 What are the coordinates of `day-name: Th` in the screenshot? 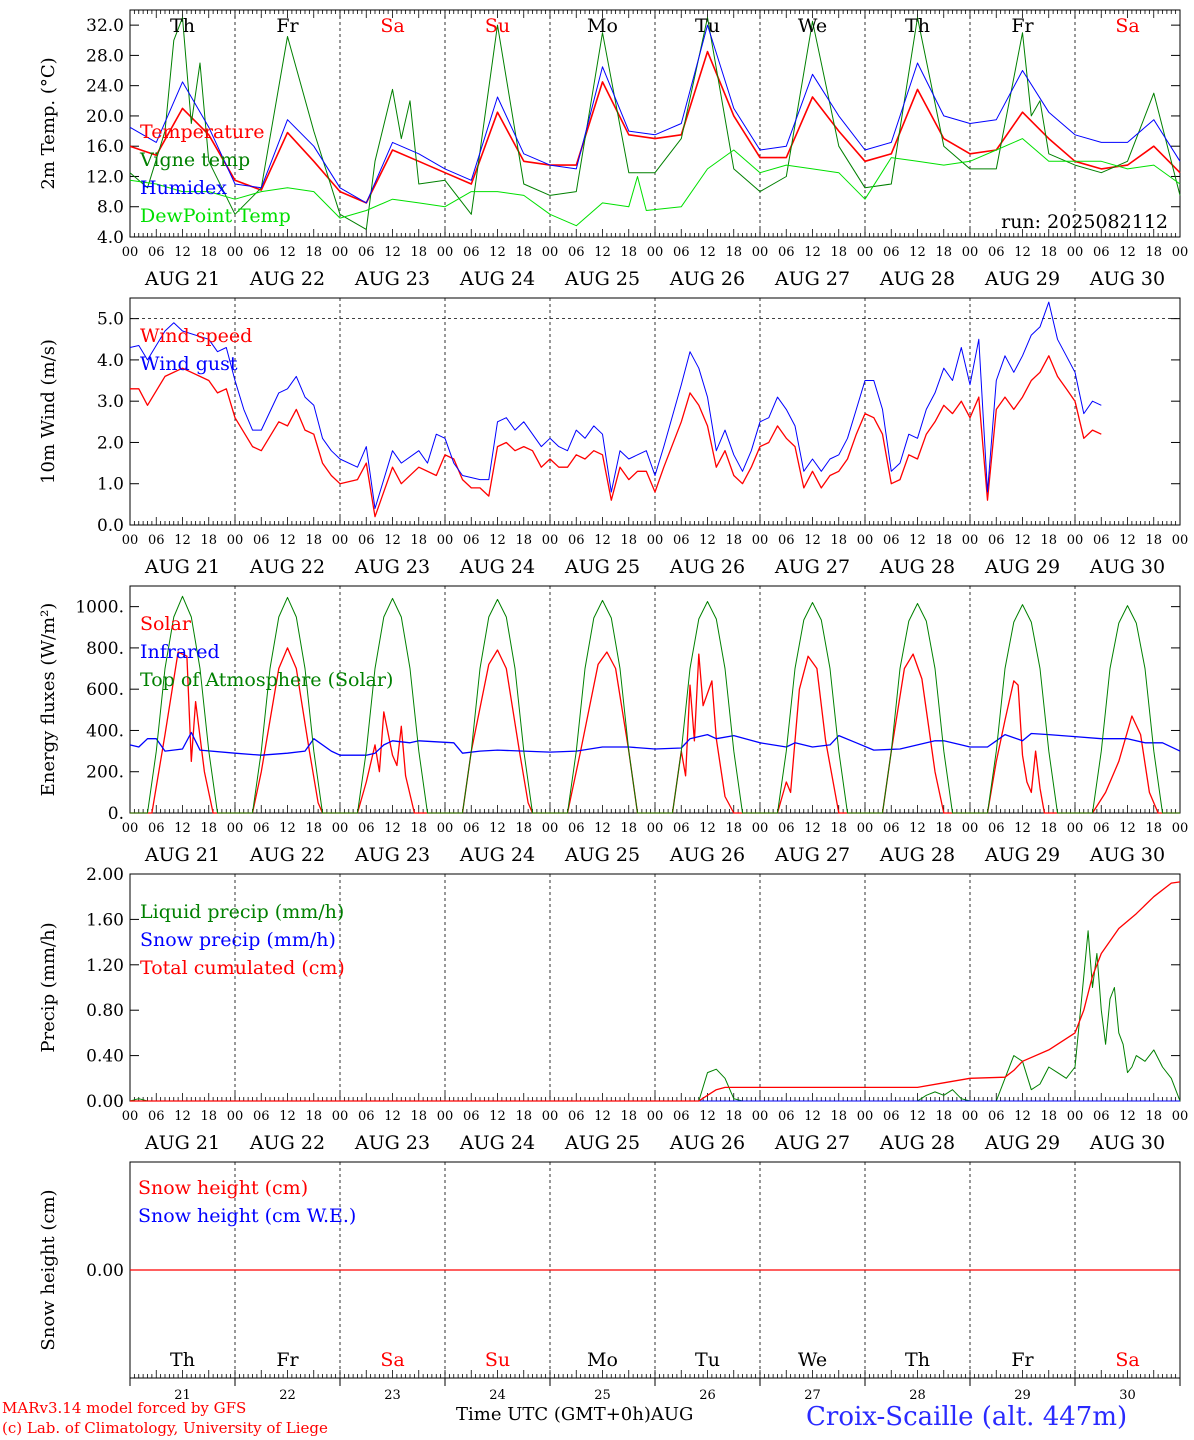 It's located at (182, 26).